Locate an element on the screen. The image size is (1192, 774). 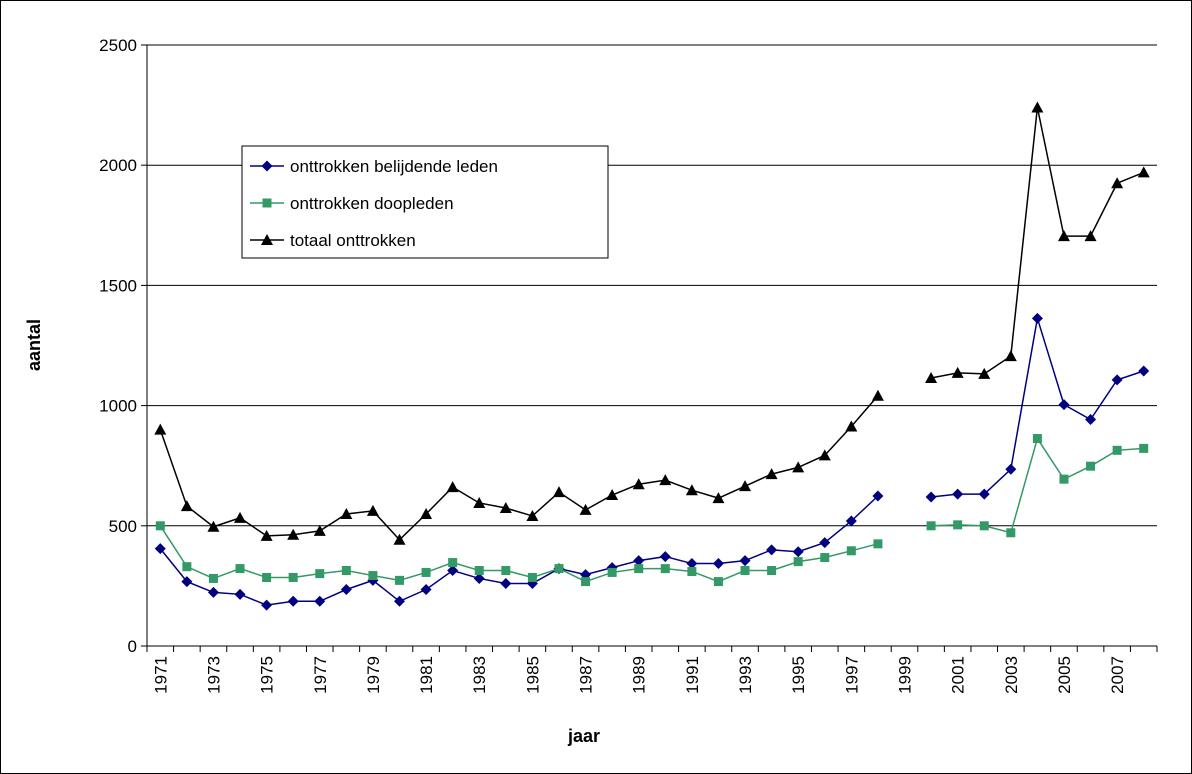
x-tick-label: 1985 is located at coordinates (532, 675).